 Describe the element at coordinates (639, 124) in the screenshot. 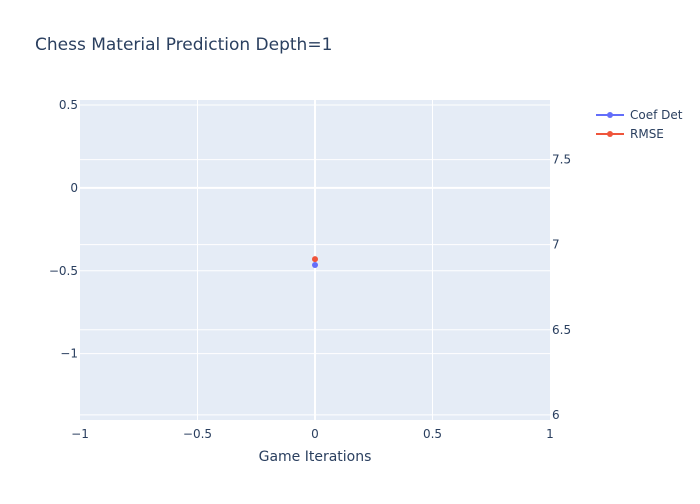

I see `legend: Coef Det RMSE` at that location.